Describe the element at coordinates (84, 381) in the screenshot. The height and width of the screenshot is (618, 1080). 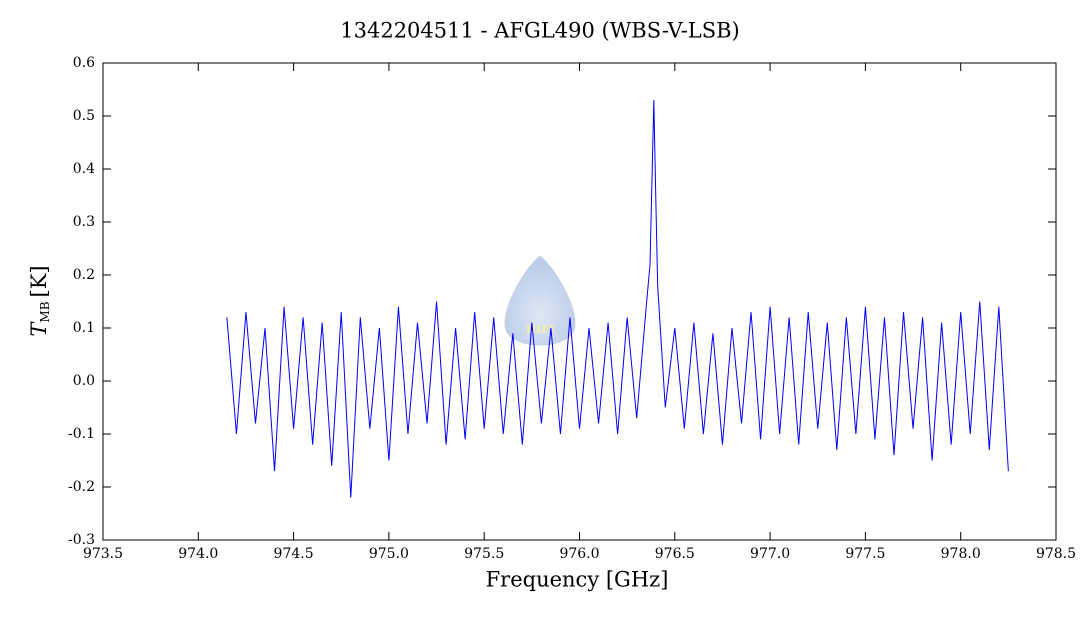
I see `y-tick-label: 0.0` at that location.